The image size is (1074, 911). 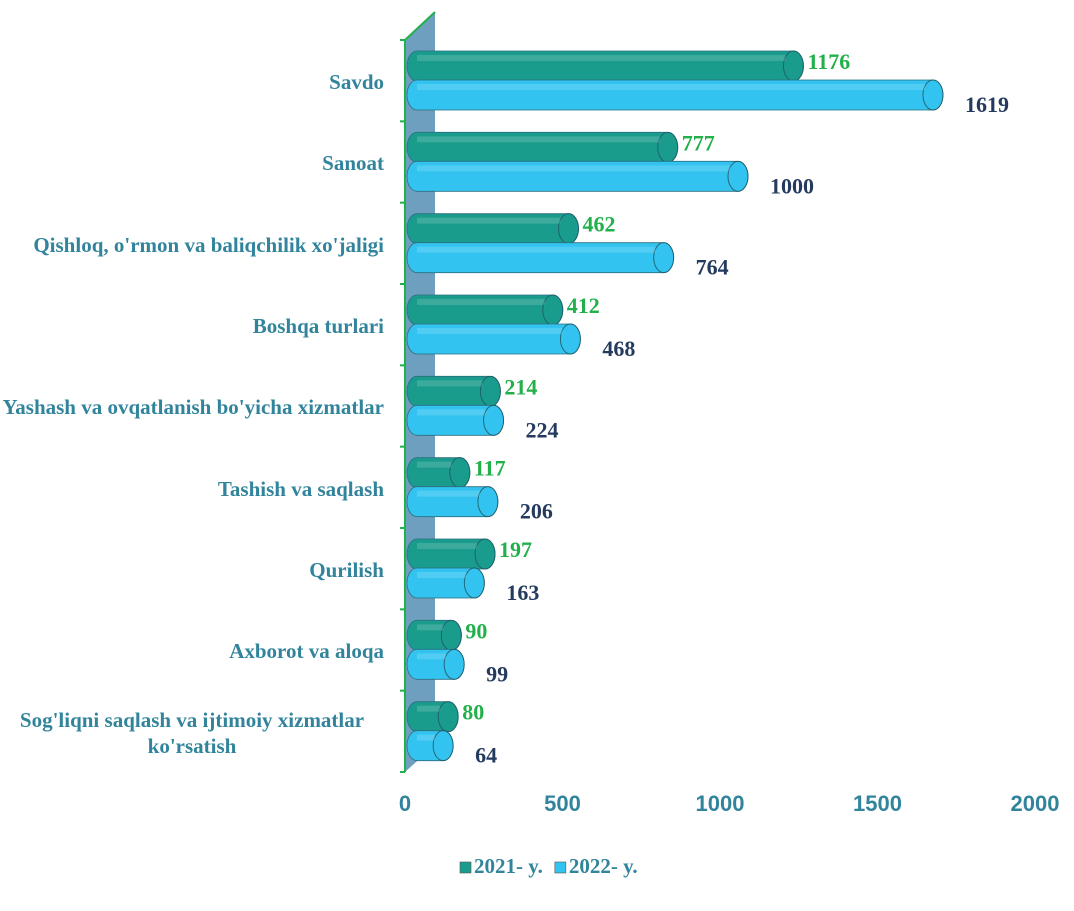 I want to click on category-label: Sanoat, so click(x=353, y=163).